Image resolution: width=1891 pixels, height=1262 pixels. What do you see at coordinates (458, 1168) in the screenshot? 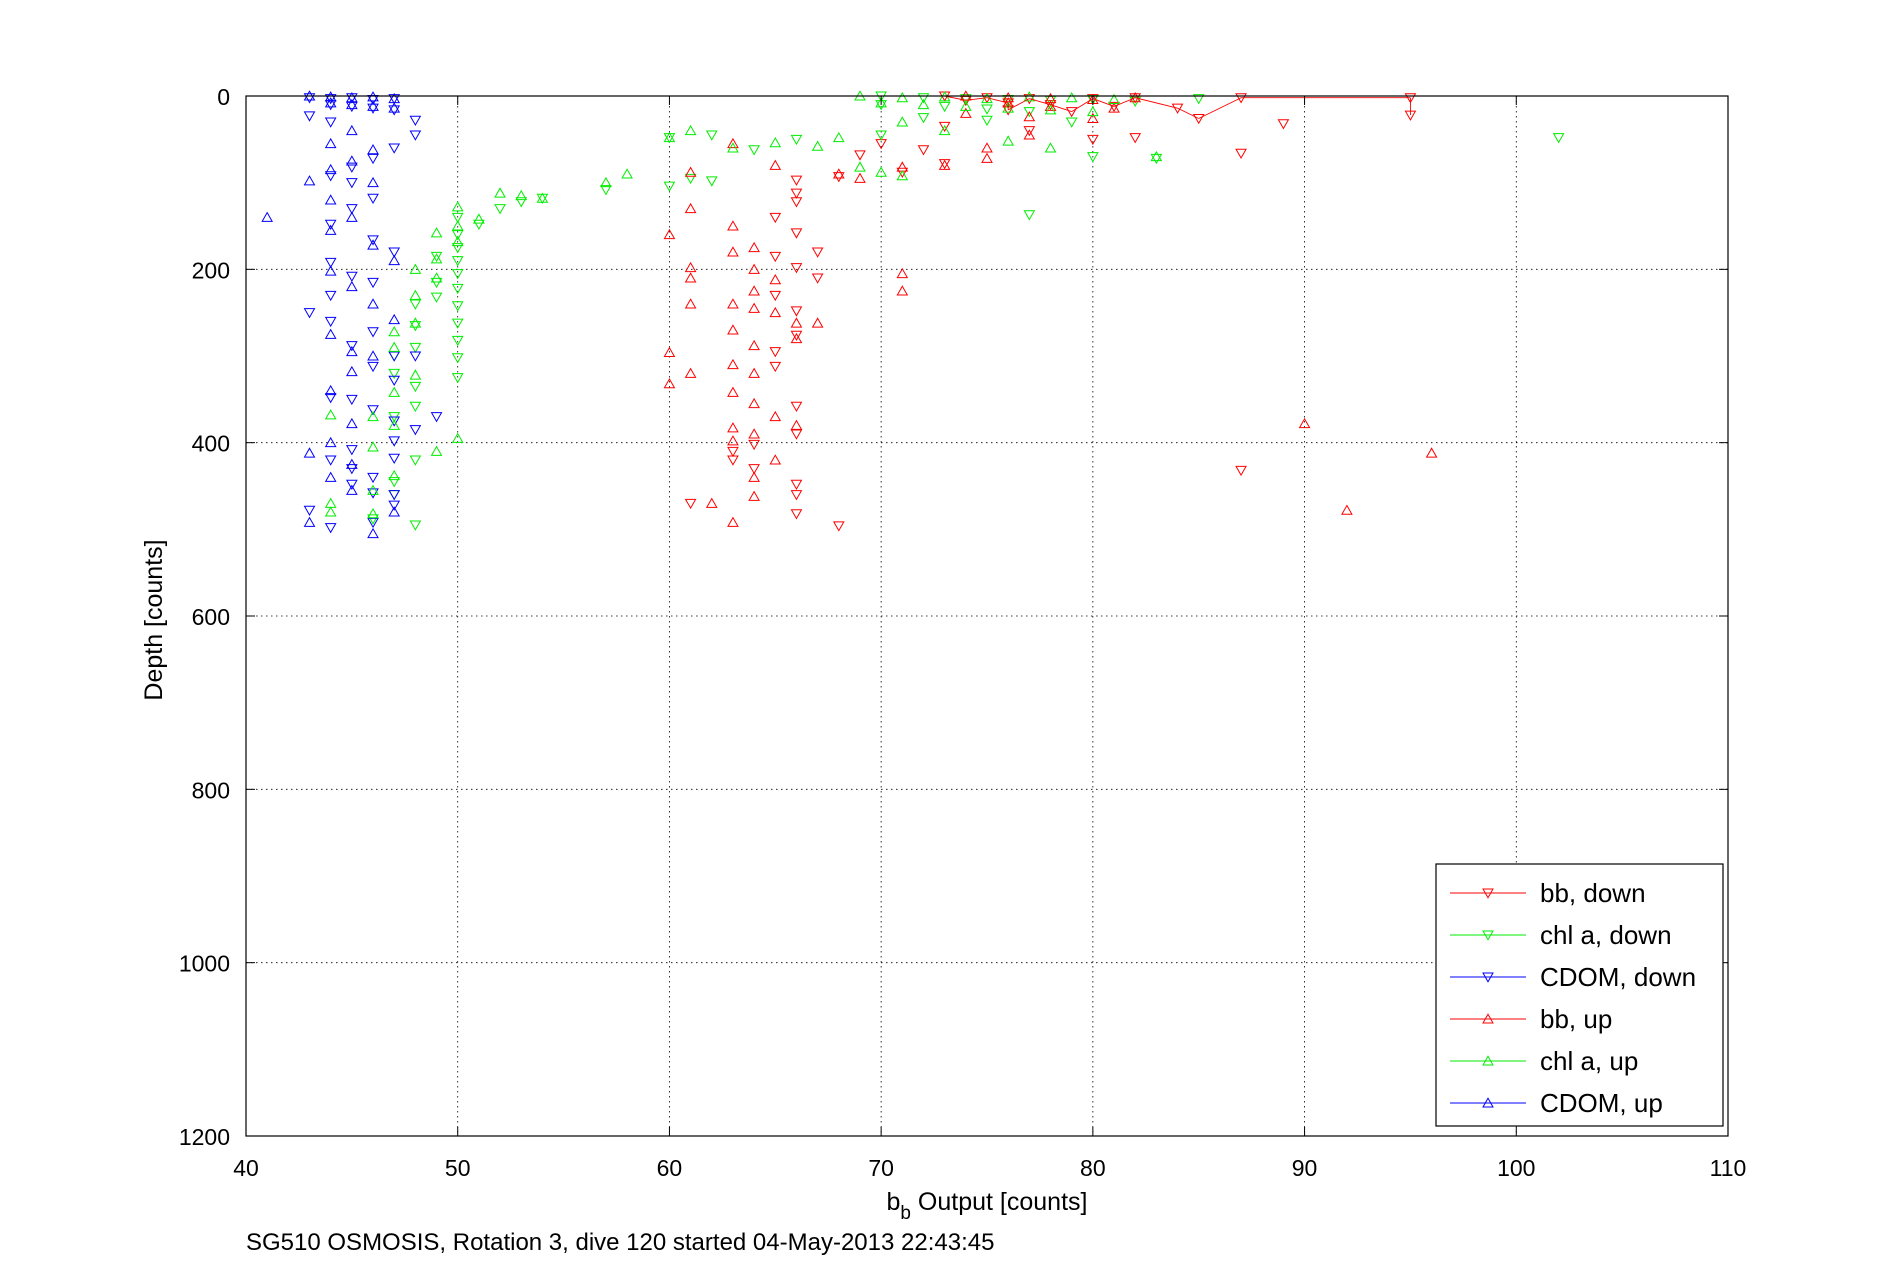
I see `x-tick-label: 50` at bounding box center [458, 1168].